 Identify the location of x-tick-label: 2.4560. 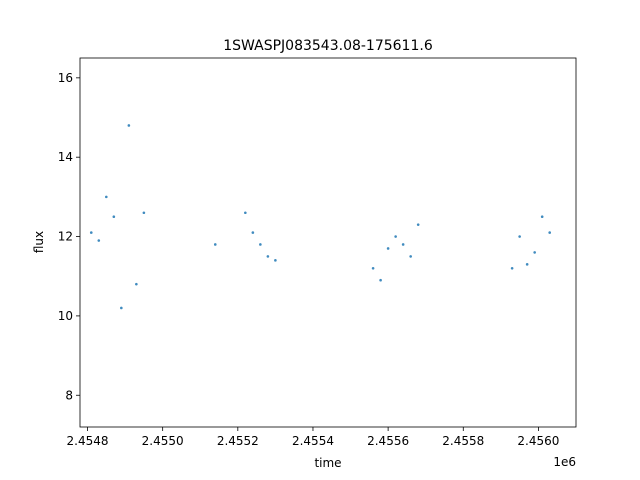
(538, 441).